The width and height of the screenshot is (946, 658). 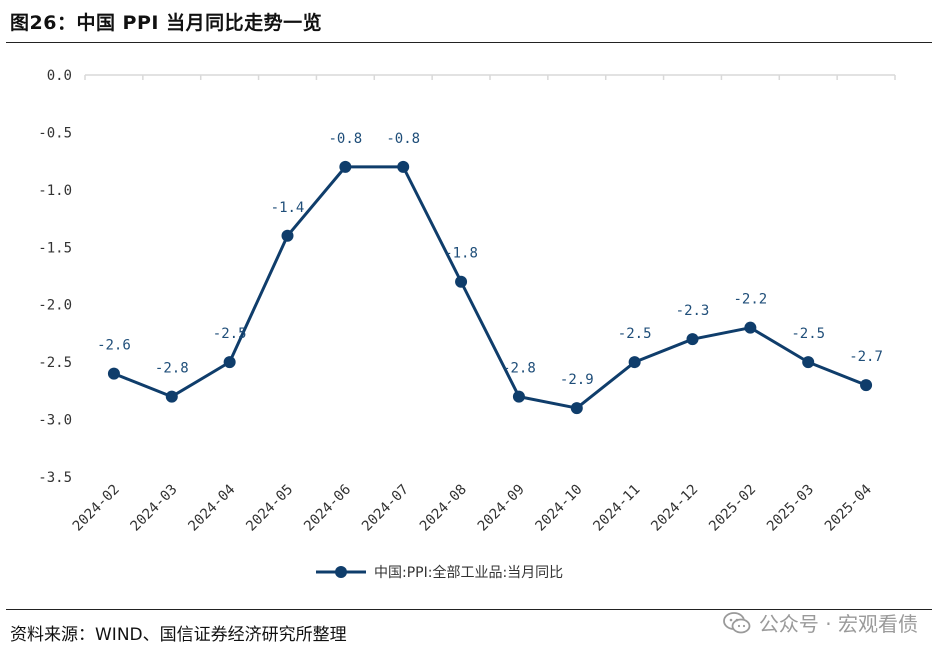 I want to click on x-tick-label: 2024-07, so click(x=385, y=508).